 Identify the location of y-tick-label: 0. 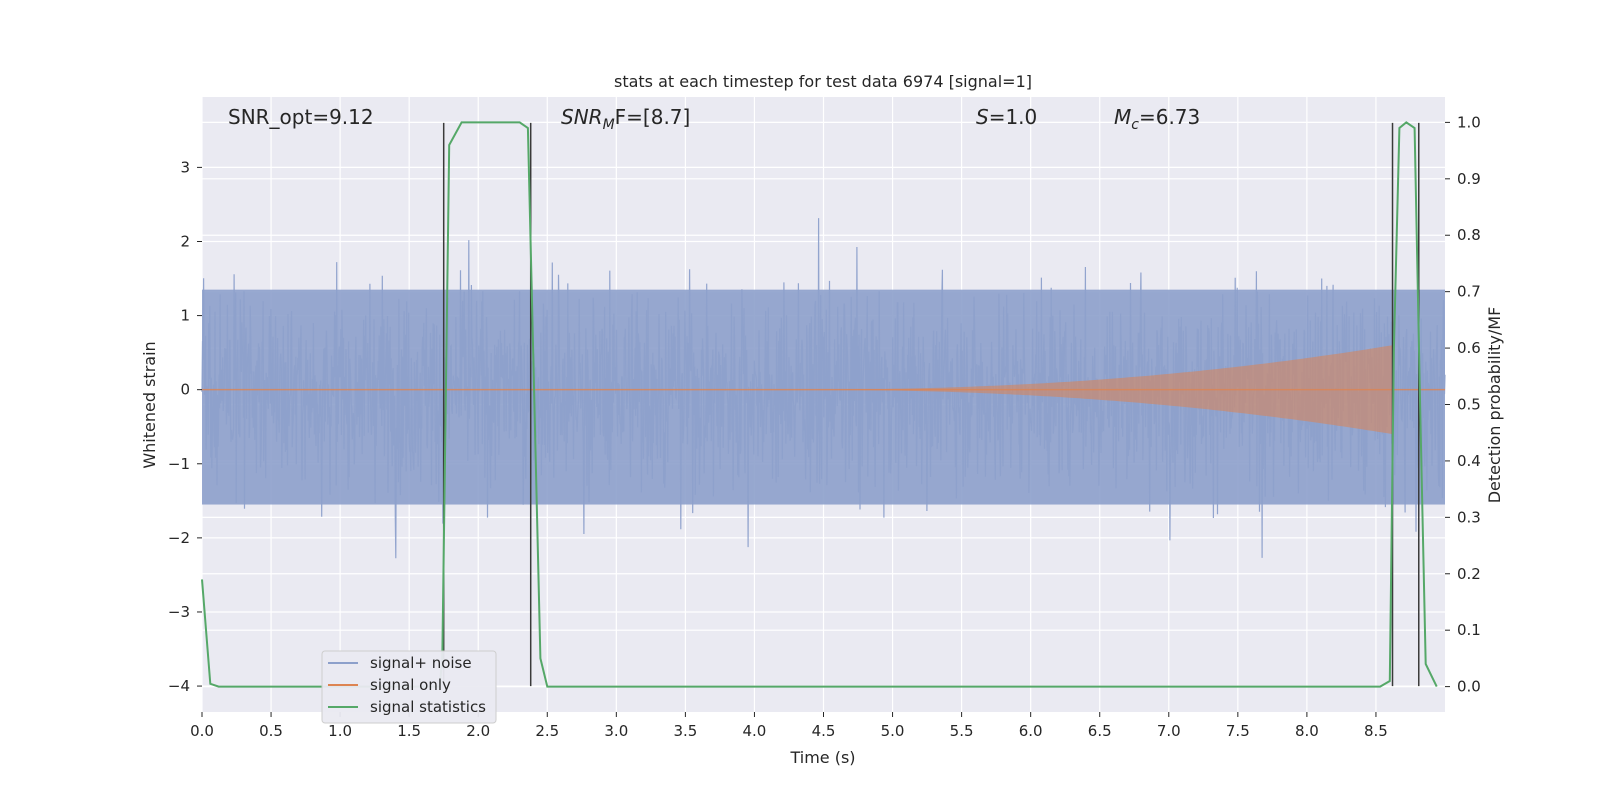
(185, 390).